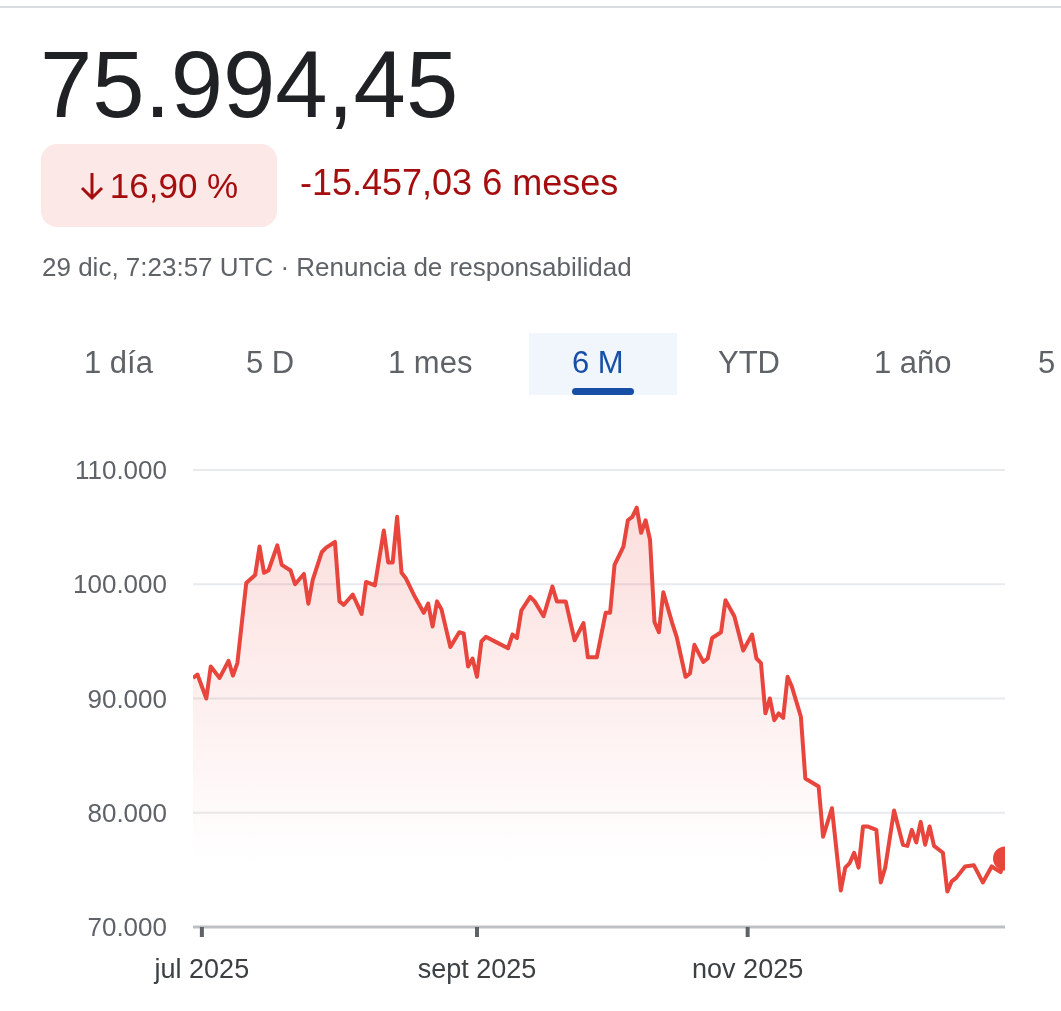  Describe the element at coordinates (127, 927) in the screenshot. I see `y-tick-label: 70.000` at that location.